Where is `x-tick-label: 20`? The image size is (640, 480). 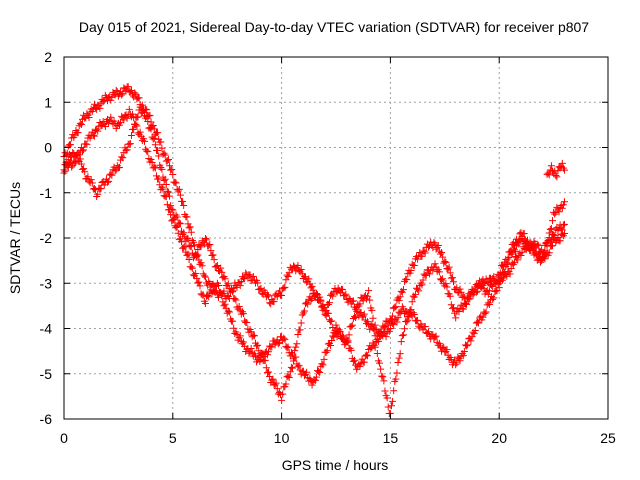 x-tick-label: 20 is located at coordinates (499, 438).